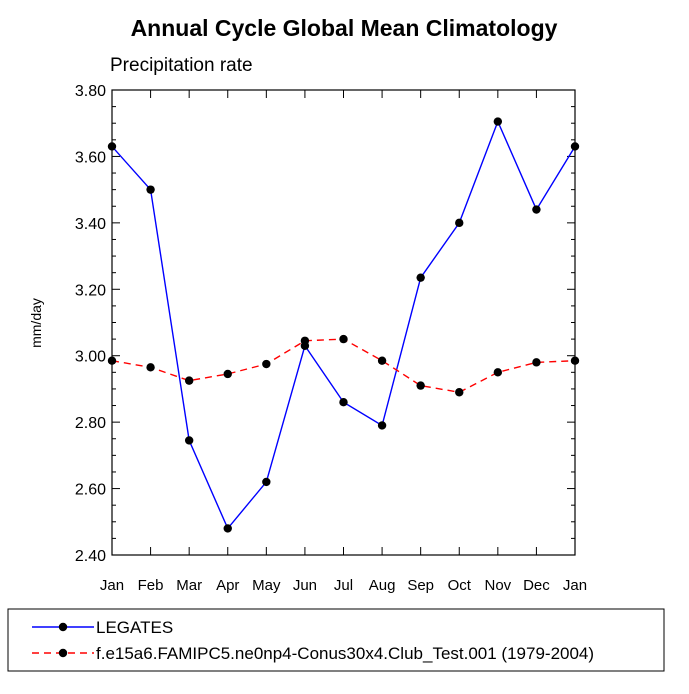 The height and width of the screenshot is (694, 689). What do you see at coordinates (305, 585) in the screenshot?
I see `x-tick-label: Jun` at bounding box center [305, 585].